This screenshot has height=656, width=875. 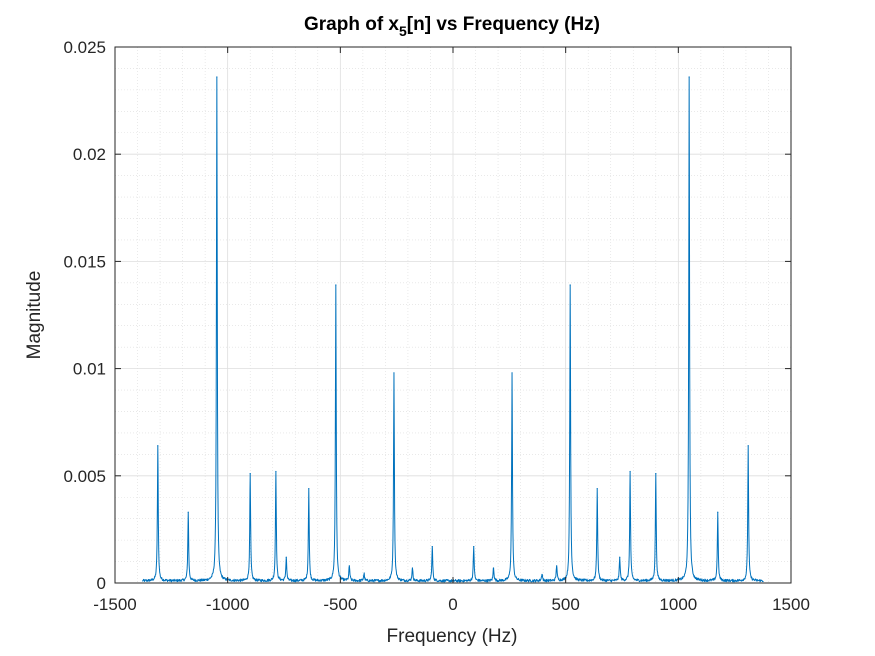 What do you see at coordinates (678, 604) in the screenshot?
I see `x-tick-label: 1000` at bounding box center [678, 604].